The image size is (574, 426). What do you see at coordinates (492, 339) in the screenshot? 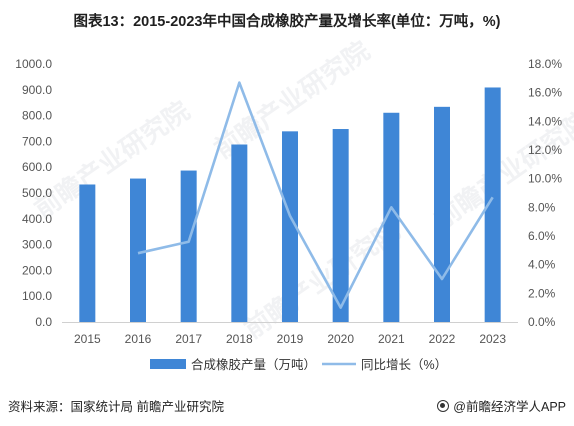
I see `x-tick-label: 2023` at bounding box center [492, 339].